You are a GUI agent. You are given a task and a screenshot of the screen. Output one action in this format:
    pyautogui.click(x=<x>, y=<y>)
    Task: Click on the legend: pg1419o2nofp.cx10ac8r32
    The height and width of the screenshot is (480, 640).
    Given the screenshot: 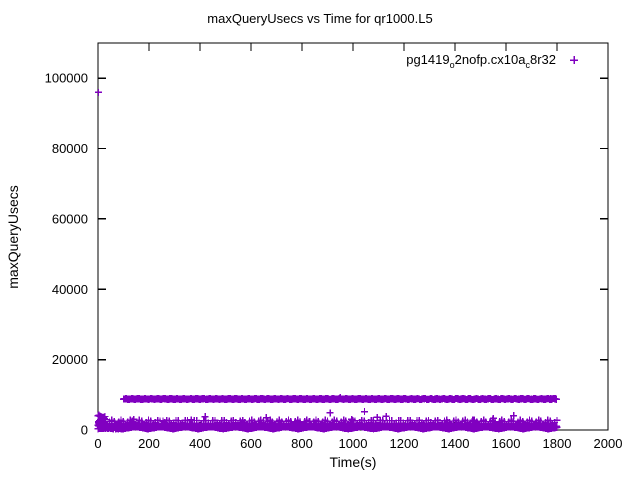 What is the action you would take?
    pyautogui.click(x=492, y=61)
    